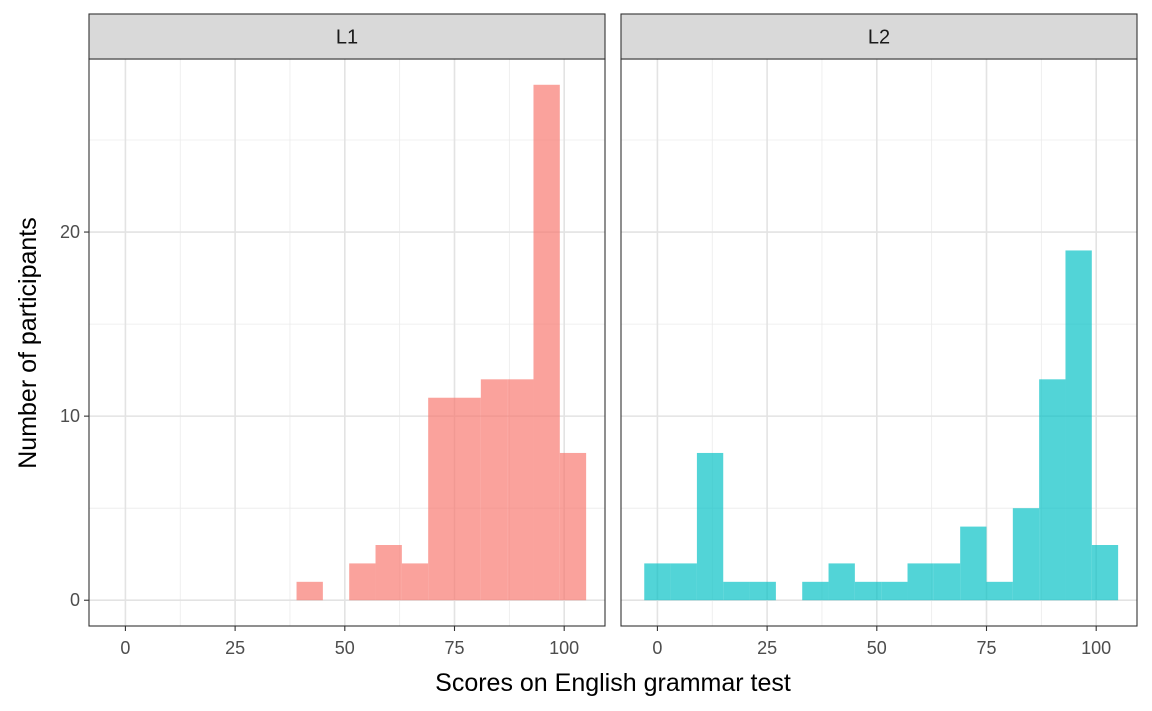  Describe the element at coordinates (70, 232) in the screenshot. I see `y-tick-label: 20` at that location.